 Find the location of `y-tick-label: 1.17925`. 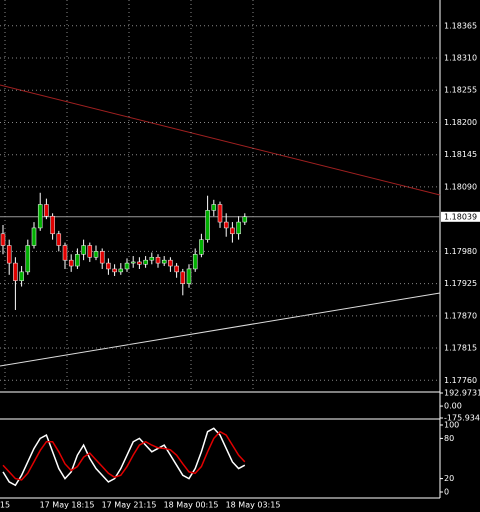

y-tick-label: 1.17925 is located at coordinates (460, 283).